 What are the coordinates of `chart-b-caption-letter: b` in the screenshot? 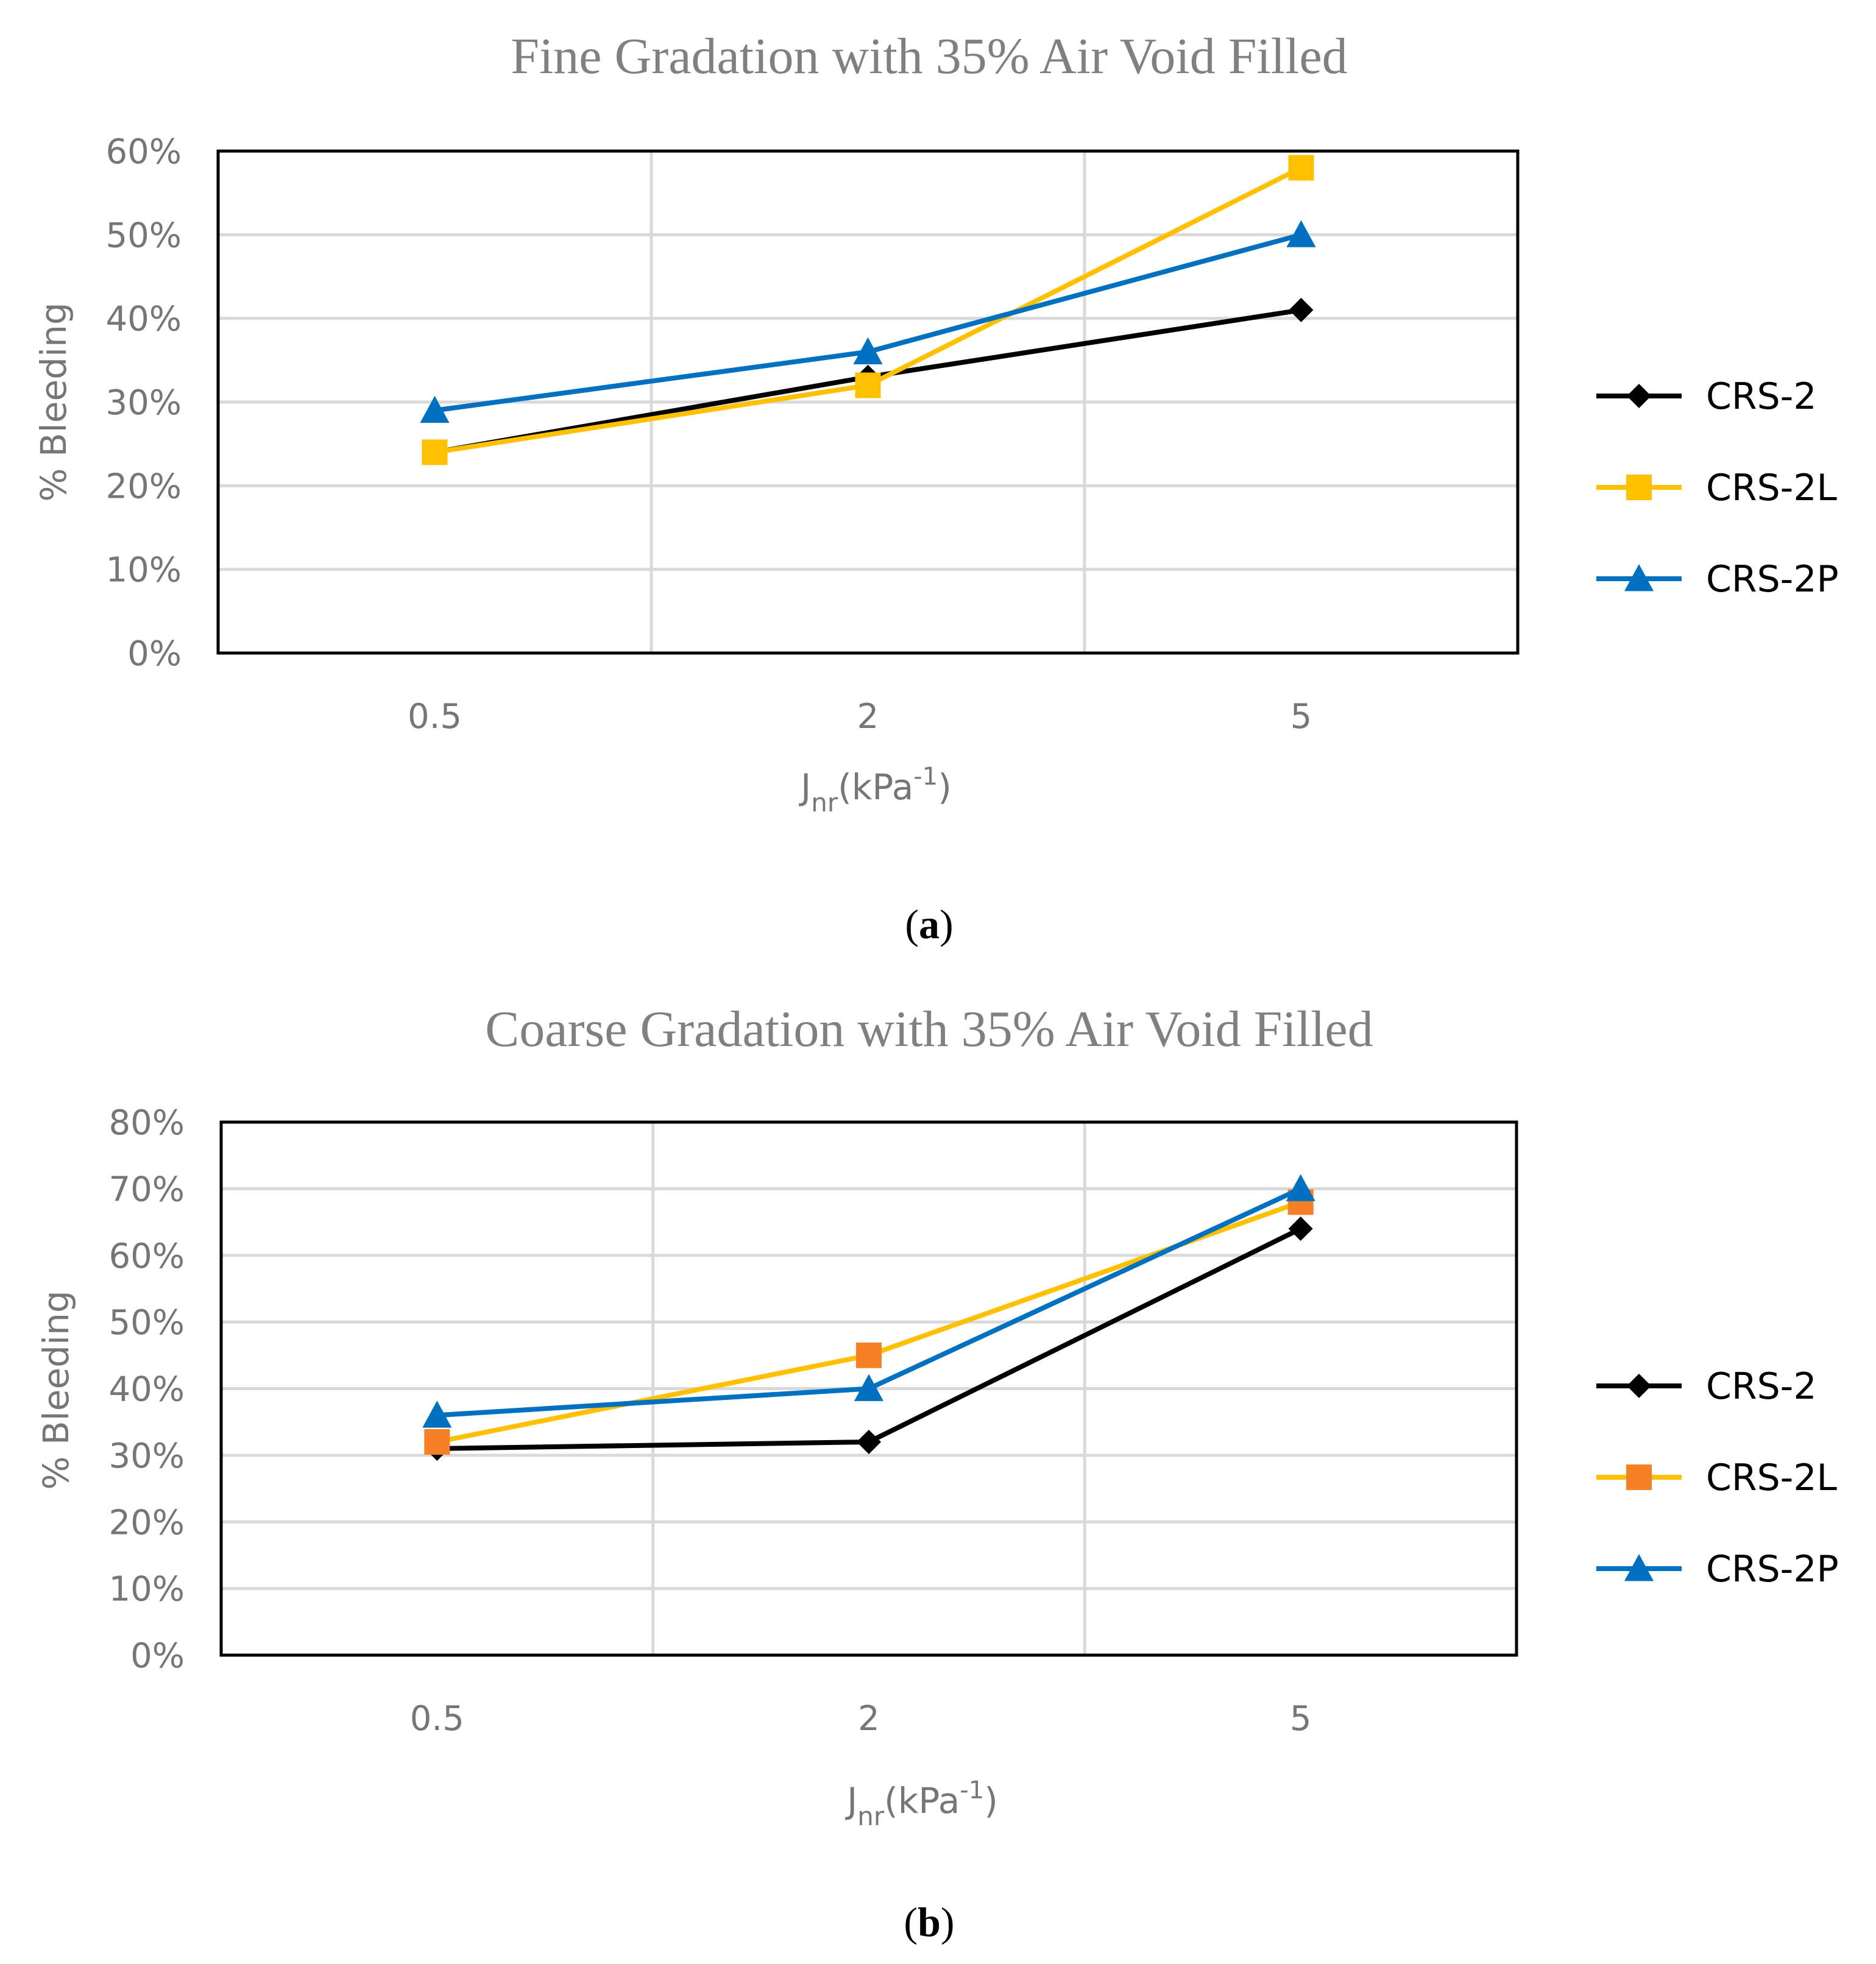 It's located at (930, 1922).